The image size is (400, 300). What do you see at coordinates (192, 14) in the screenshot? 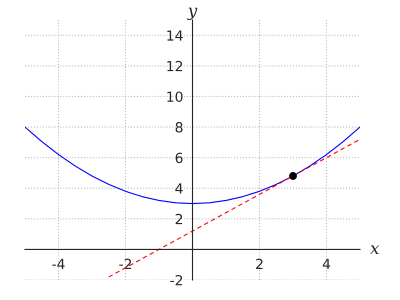
I see `y-axis-title: y` at bounding box center [192, 14].